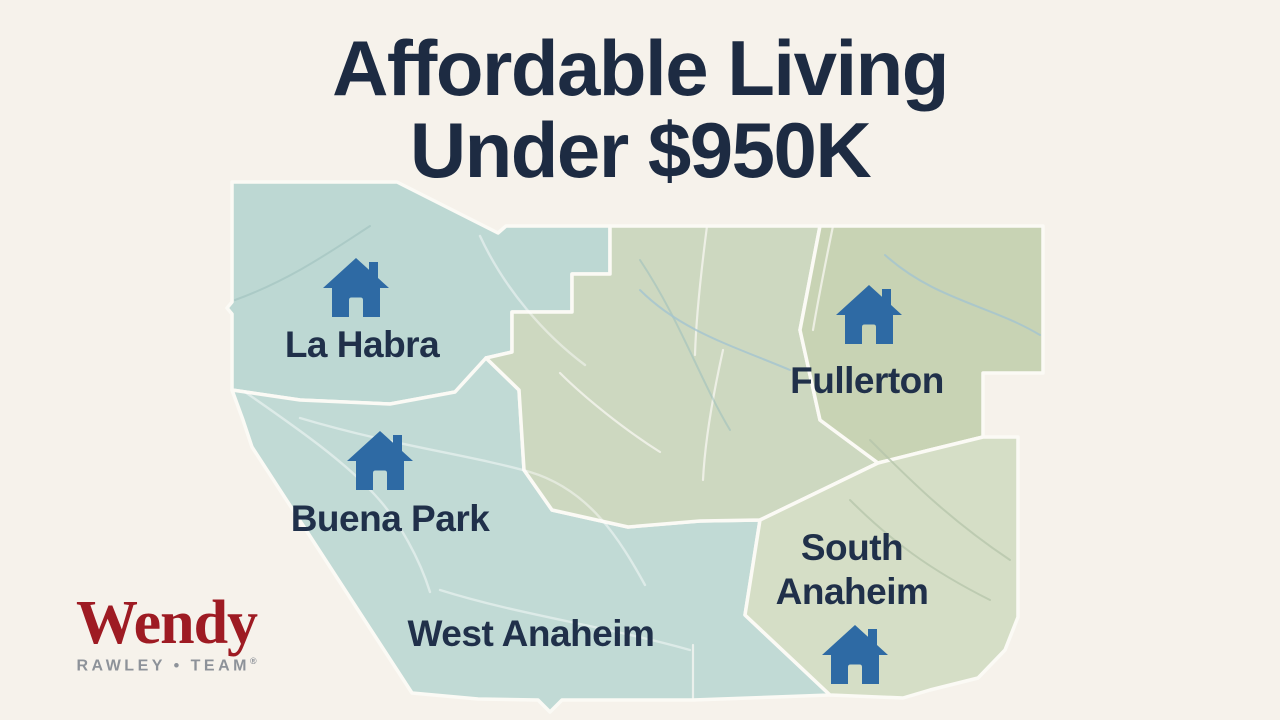  Describe the element at coordinates (867, 380) in the screenshot. I see `city-label-fullerton: Fullerton` at that location.